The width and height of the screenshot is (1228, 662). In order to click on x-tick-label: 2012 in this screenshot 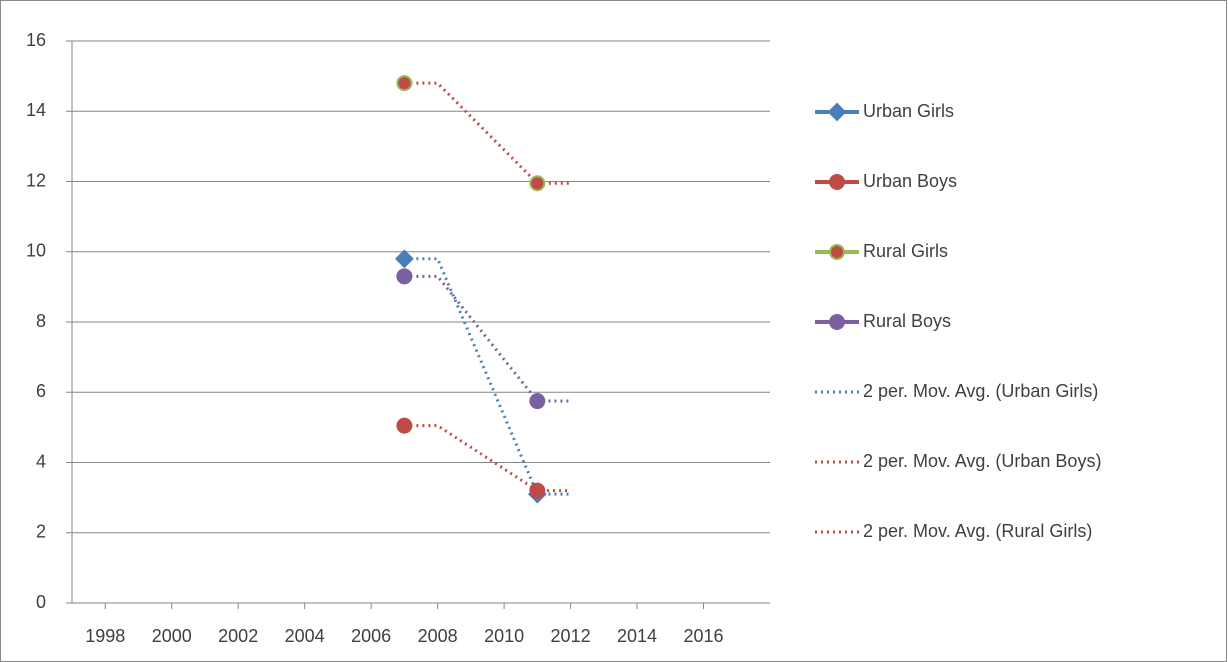, I will do `click(571, 636)`.